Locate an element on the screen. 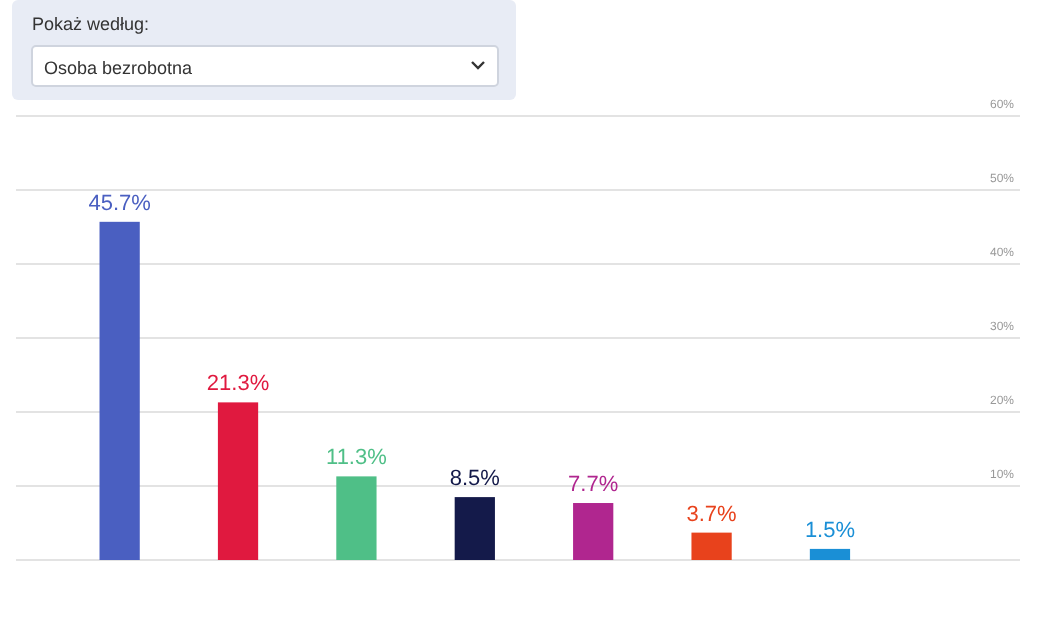 The height and width of the screenshot is (620, 1060). text: Pokaż według: is located at coordinates (91, 24).